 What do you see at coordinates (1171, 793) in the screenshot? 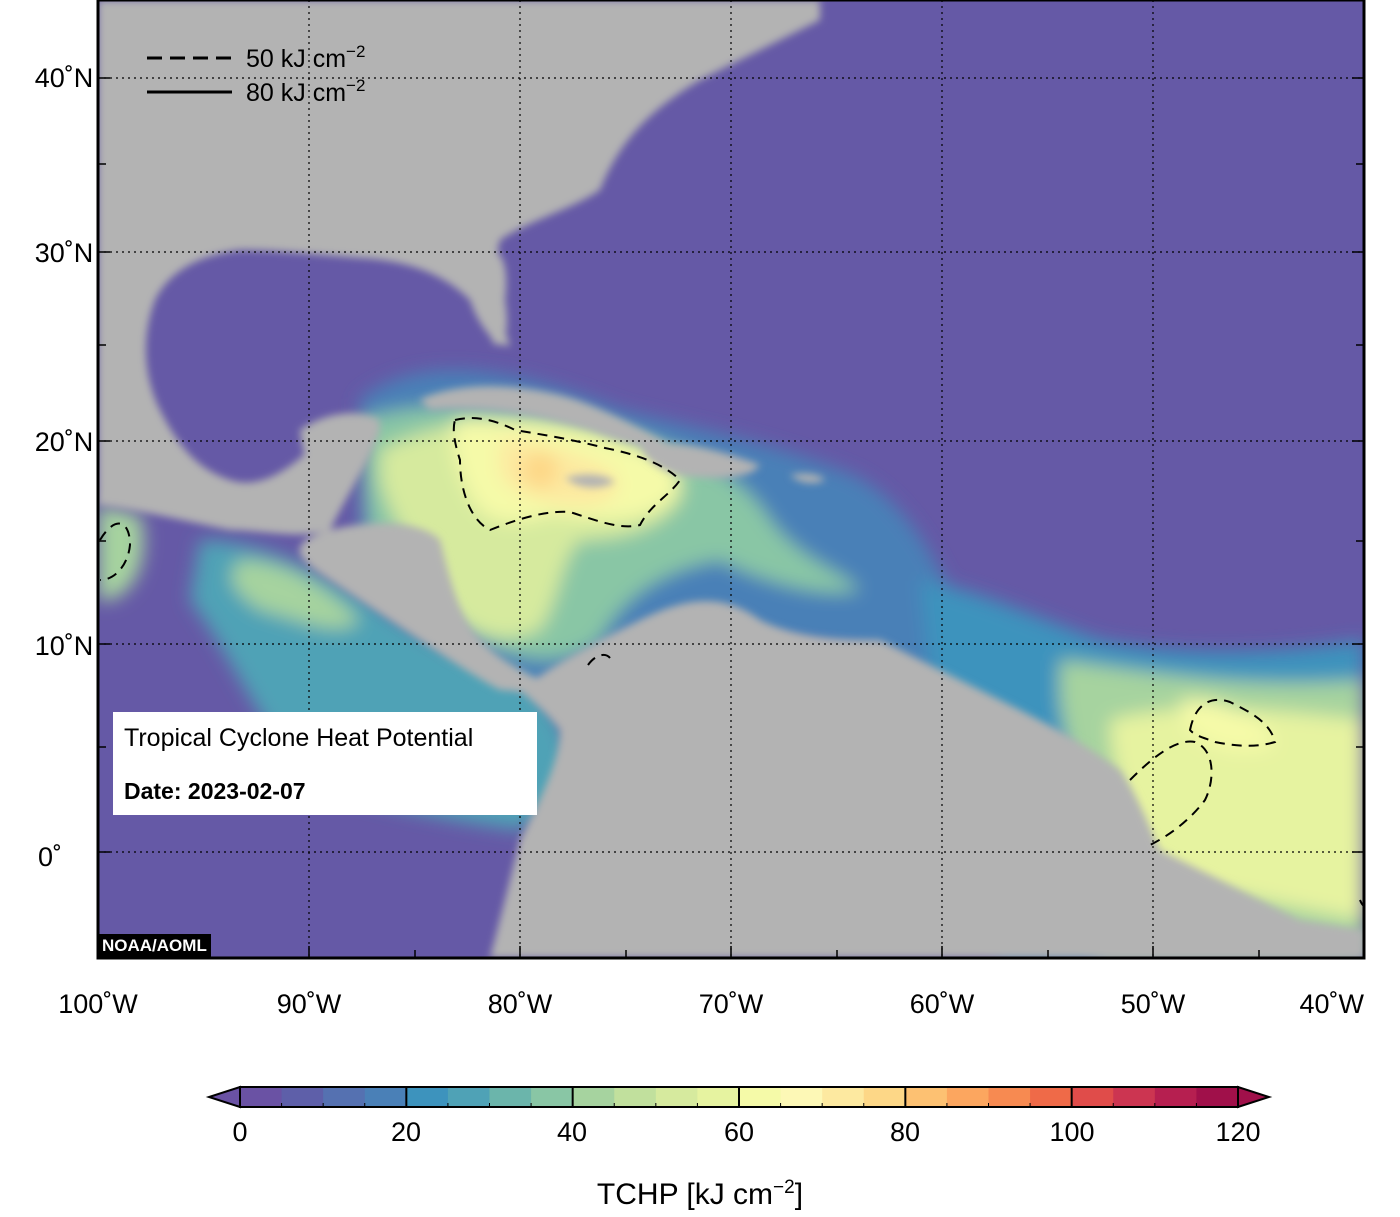
I see `contour-50-atlantic-b` at bounding box center [1171, 793].